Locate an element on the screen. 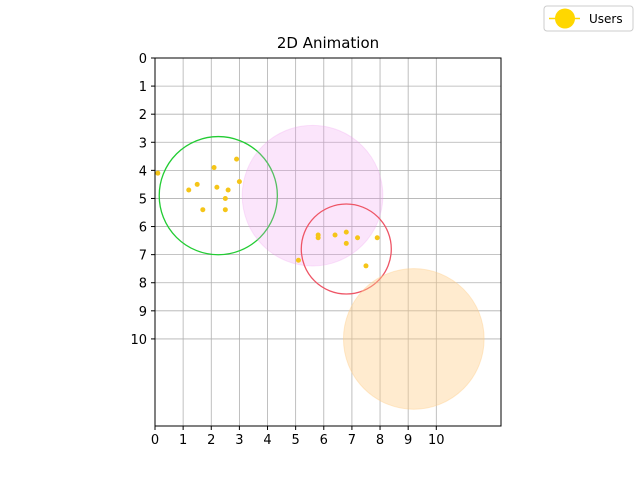 The width and height of the screenshot is (640, 480). x-axis: 0 1 2 3 4 5 6 7 8 9 10 is located at coordinates (298, 437).